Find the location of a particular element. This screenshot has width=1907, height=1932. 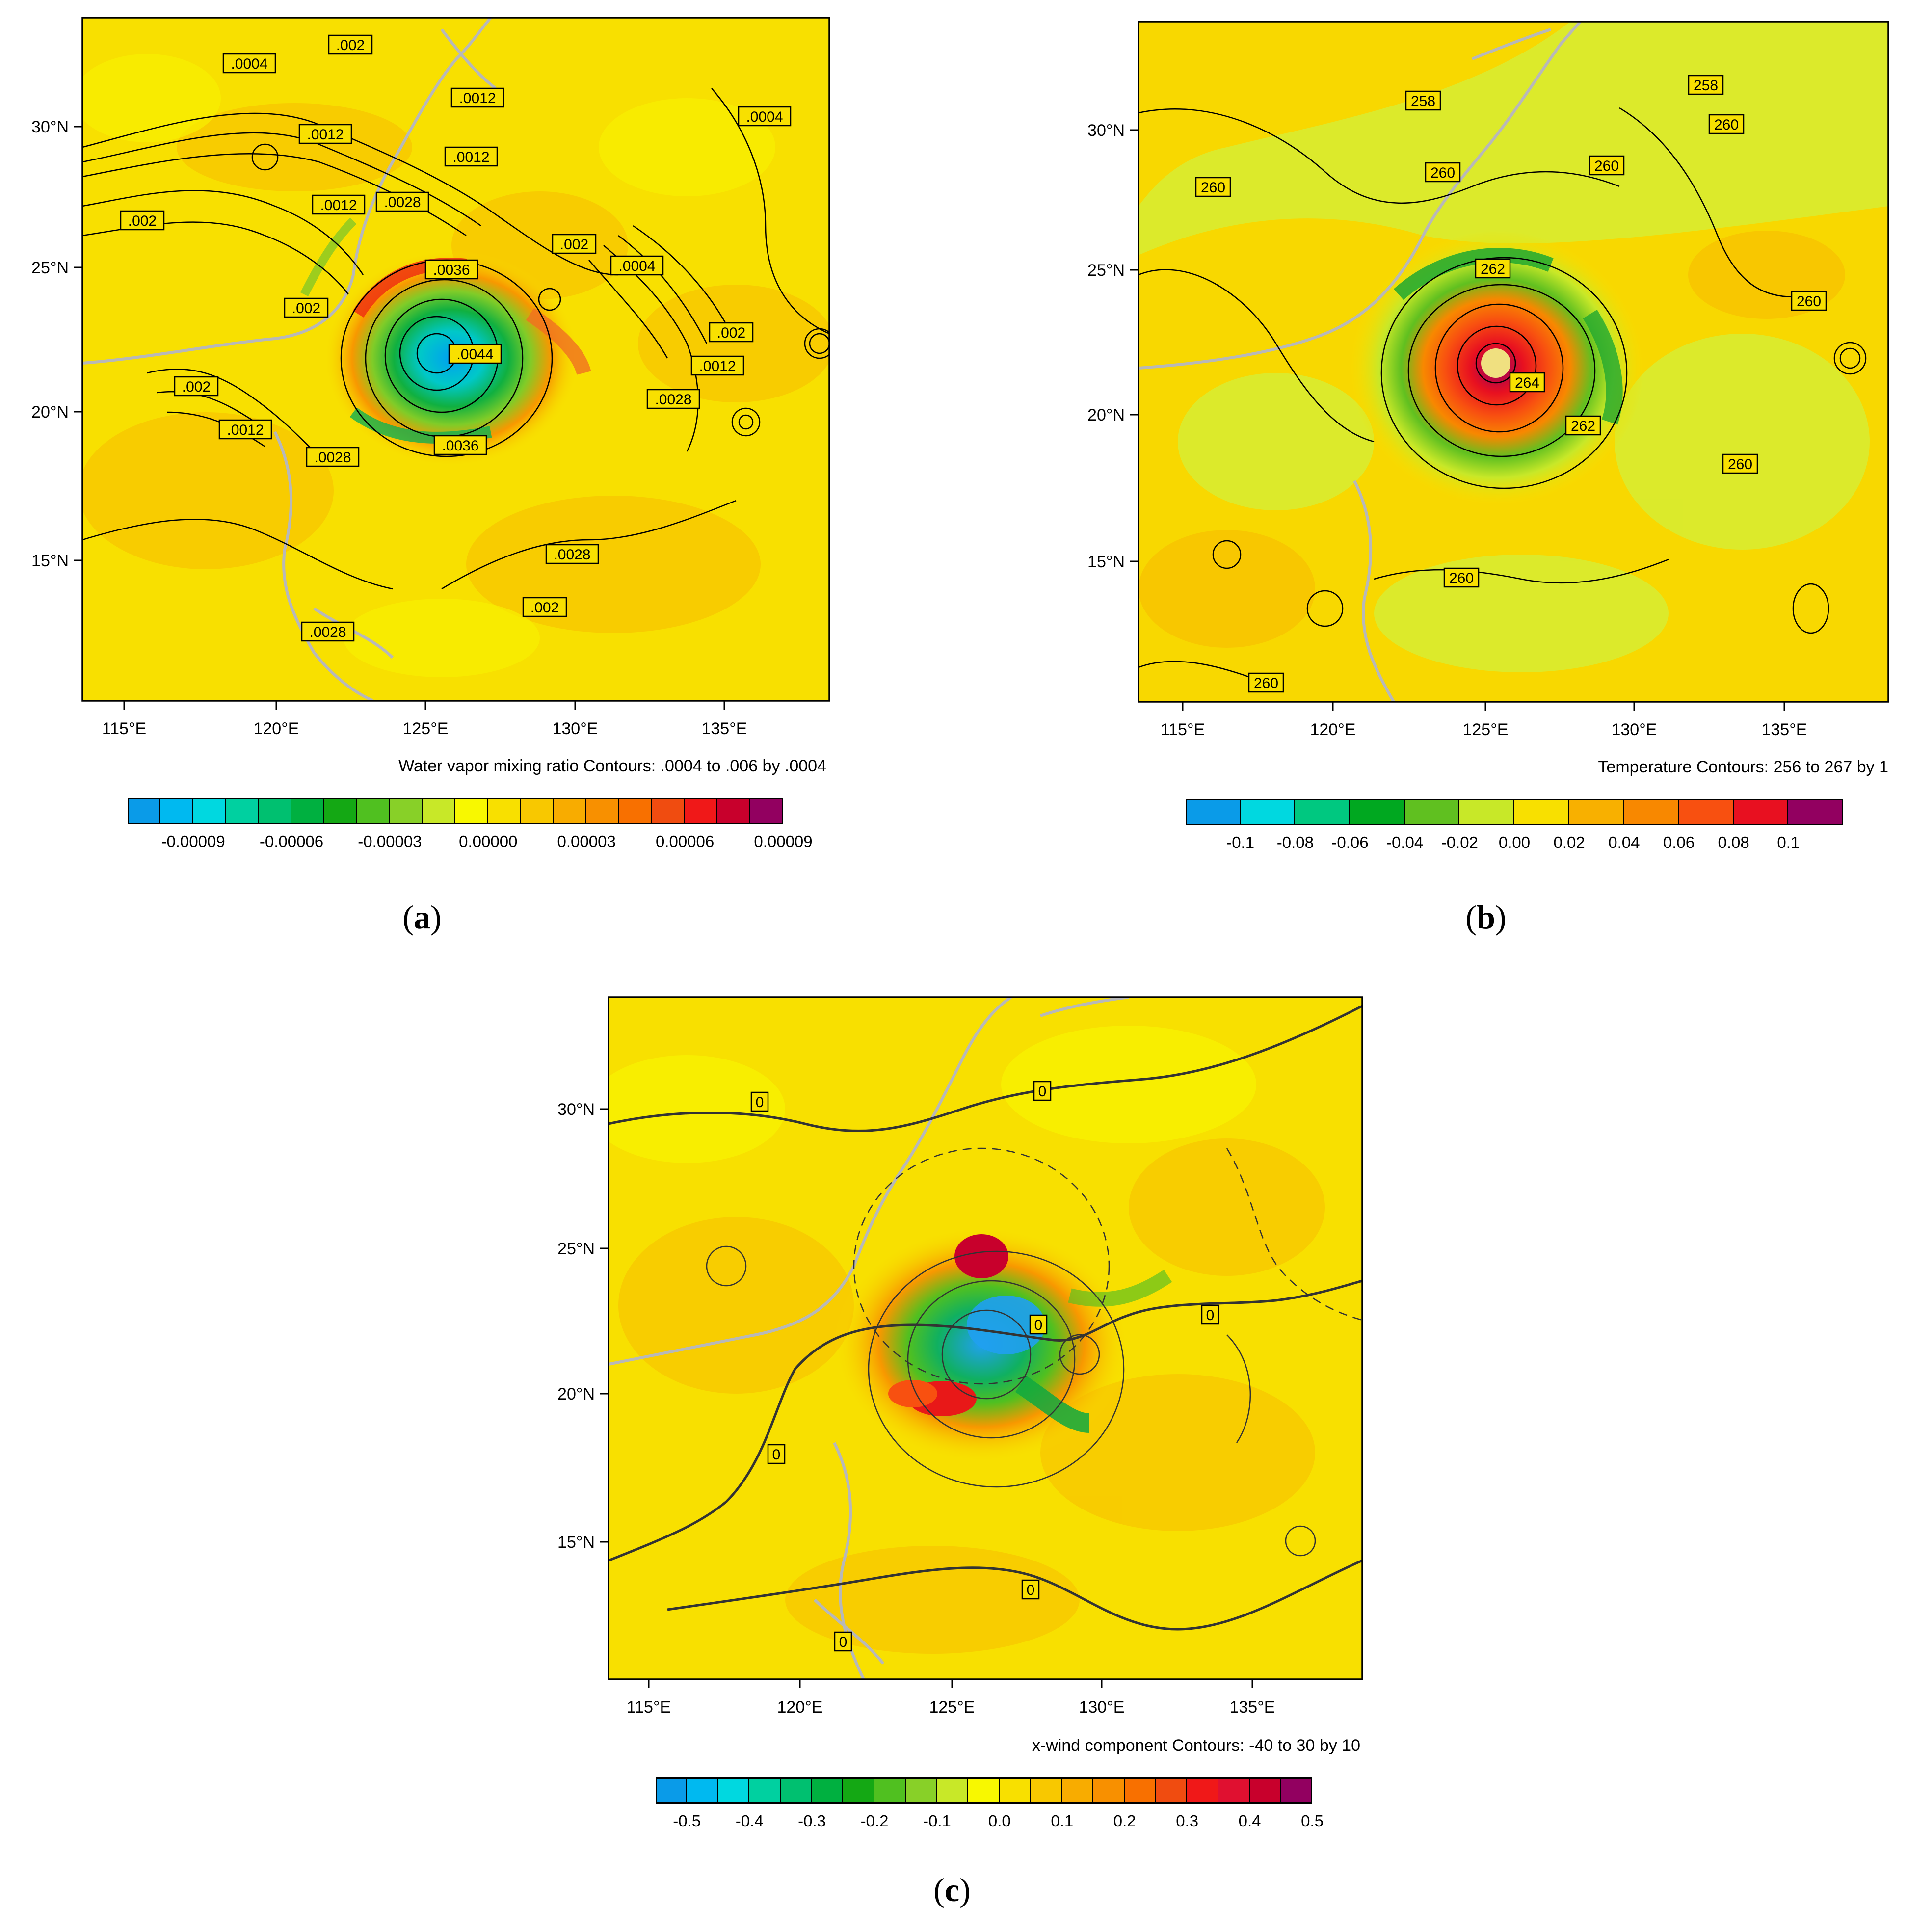

caption-a: (a) is located at coordinates (422, 918).